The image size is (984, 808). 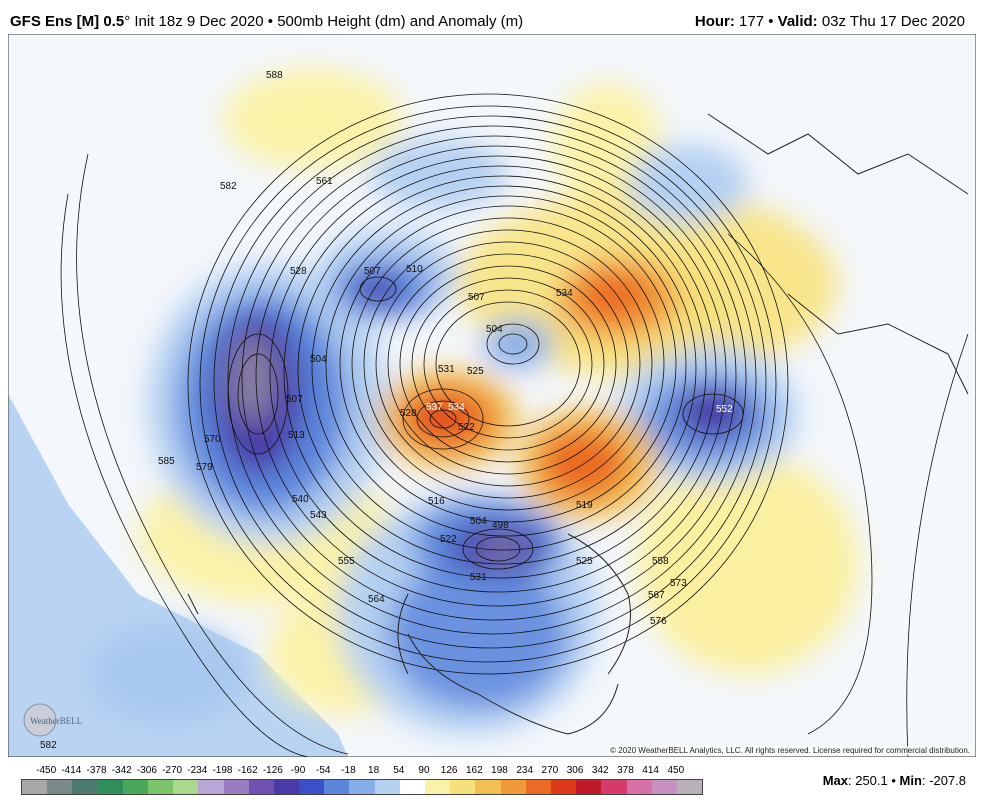 What do you see at coordinates (222, 770) in the screenshot?
I see `colorbar-tick: -198` at bounding box center [222, 770].